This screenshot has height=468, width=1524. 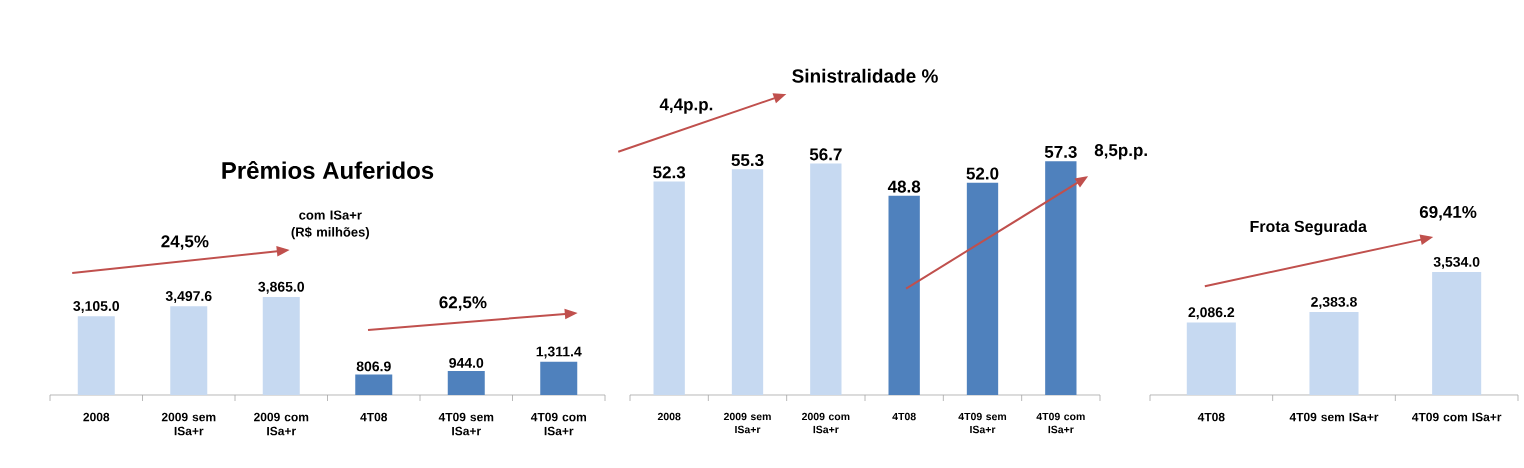 What do you see at coordinates (1456, 262) in the screenshot?
I see `data-label: 3,534.0` at bounding box center [1456, 262].